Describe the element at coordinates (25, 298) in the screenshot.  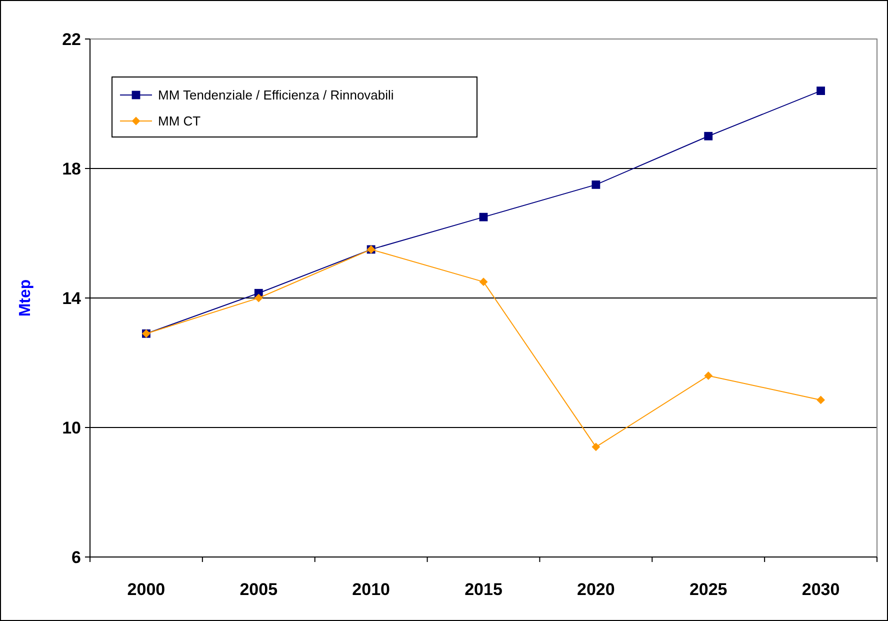
I see `y-axis-title: Mtep` at that location.